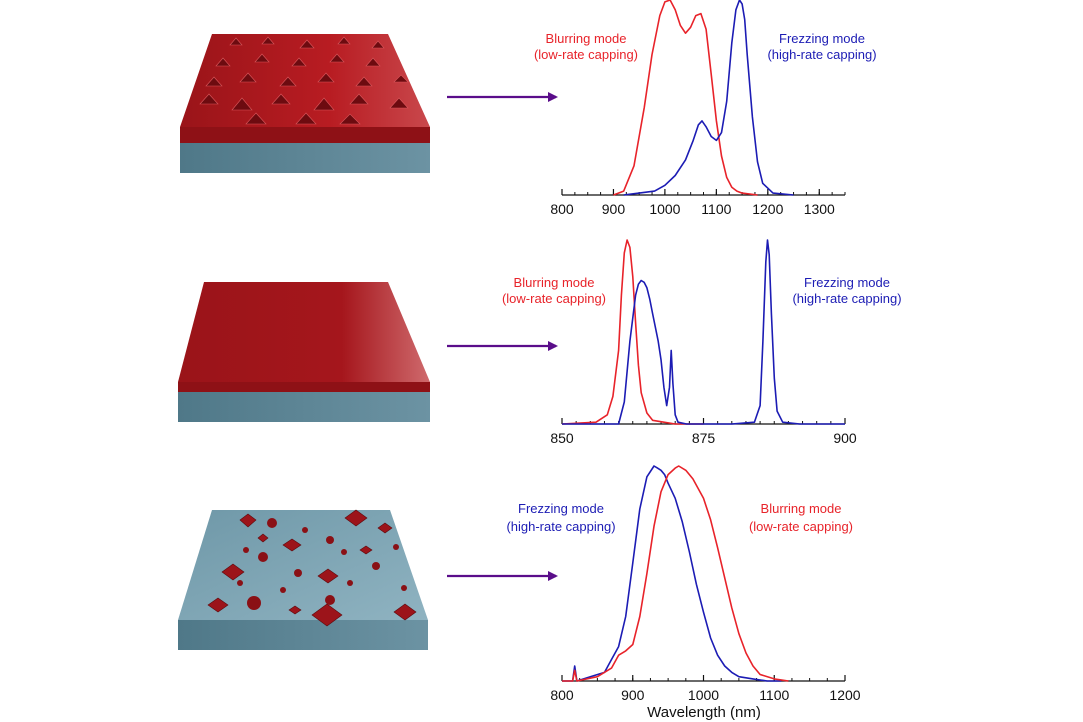 The width and height of the screenshot is (1083, 722). What do you see at coordinates (819, 209) in the screenshot?
I see `tick-label: 1300` at bounding box center [819, 209].